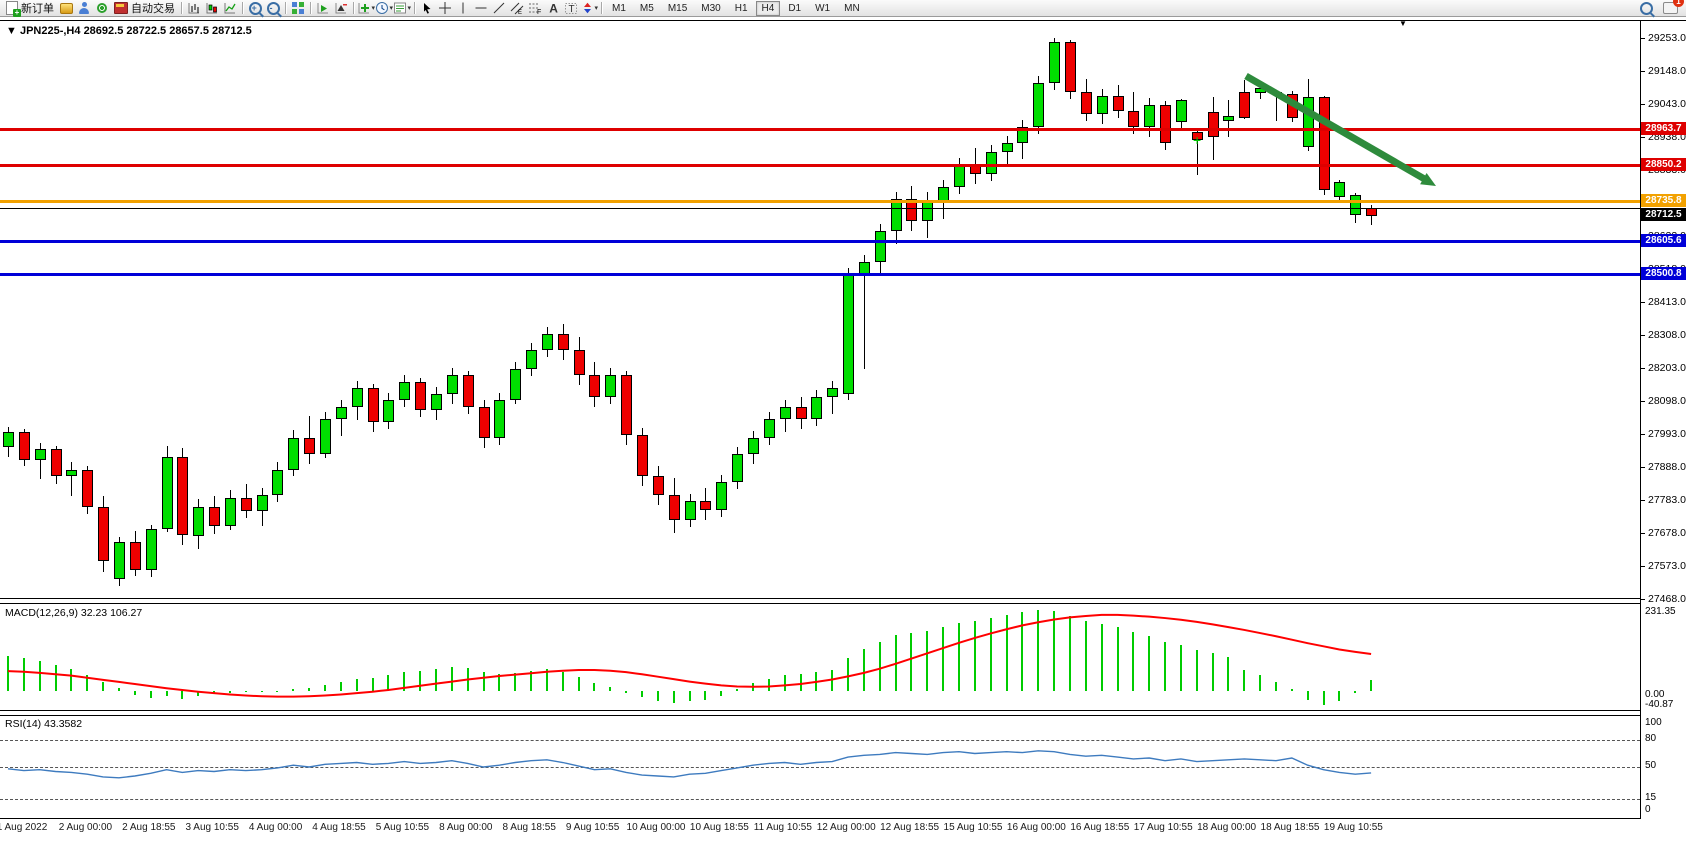 The width and height of the screenshot is (1686, 841). Describe the element at coordinates (339, 827) in the screenshot. I see `time-axis-label: 4 Aug 18:55` at that location.